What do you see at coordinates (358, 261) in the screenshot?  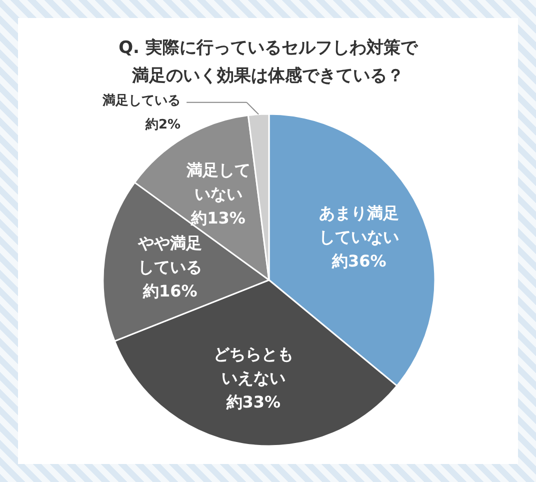 I see `data-label: 約36%` at bounding box center [358, 261].